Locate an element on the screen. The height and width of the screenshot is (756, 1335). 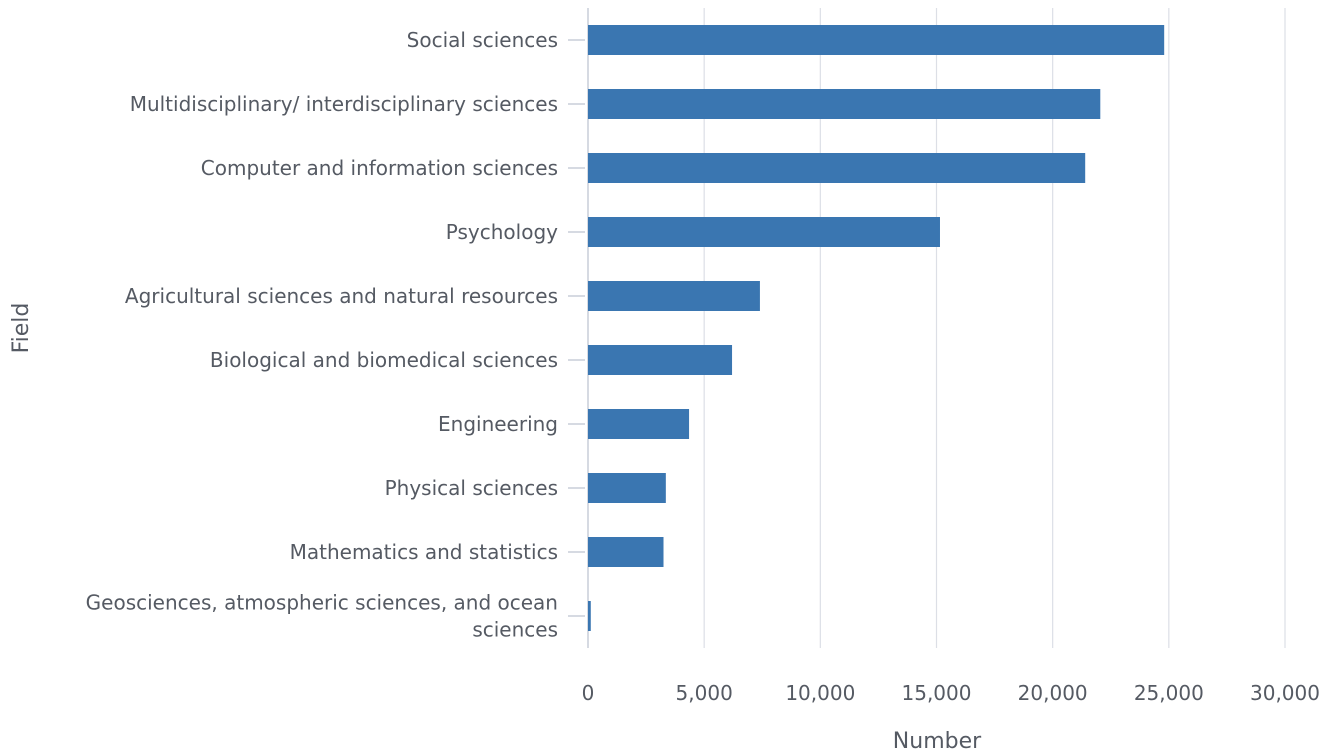
x-tick-label-0: 0 is located at coordinates (588, 693).